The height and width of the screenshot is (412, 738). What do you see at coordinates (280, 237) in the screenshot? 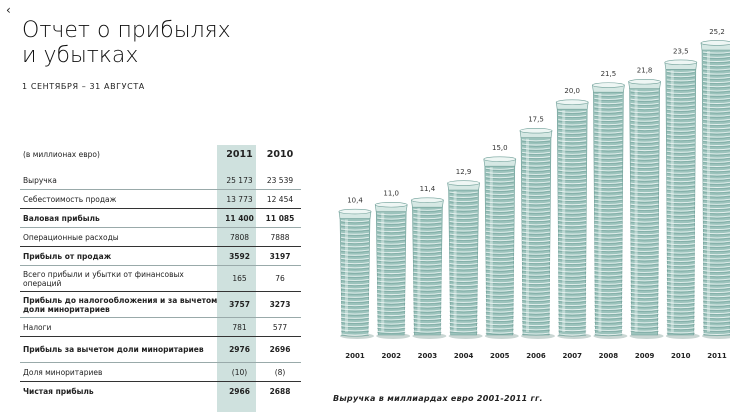
I see `row-value-2010: 7888` at bounding box center [280, 237].